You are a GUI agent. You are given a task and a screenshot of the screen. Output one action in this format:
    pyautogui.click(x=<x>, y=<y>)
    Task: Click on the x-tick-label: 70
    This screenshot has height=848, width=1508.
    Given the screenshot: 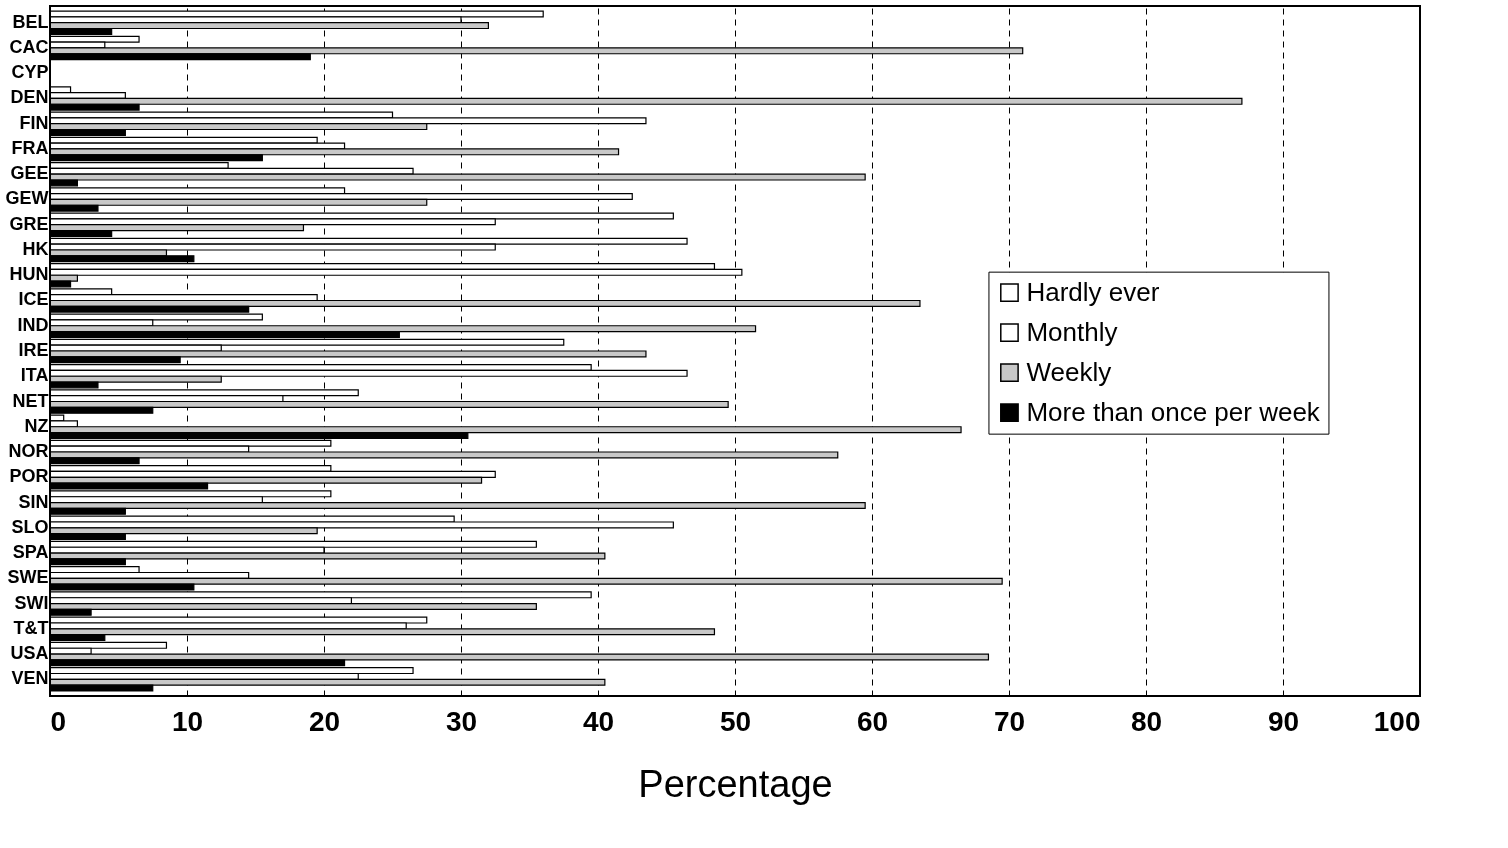 What is the action you would take?
    pyautogui.click(x=1009, y=721)
    